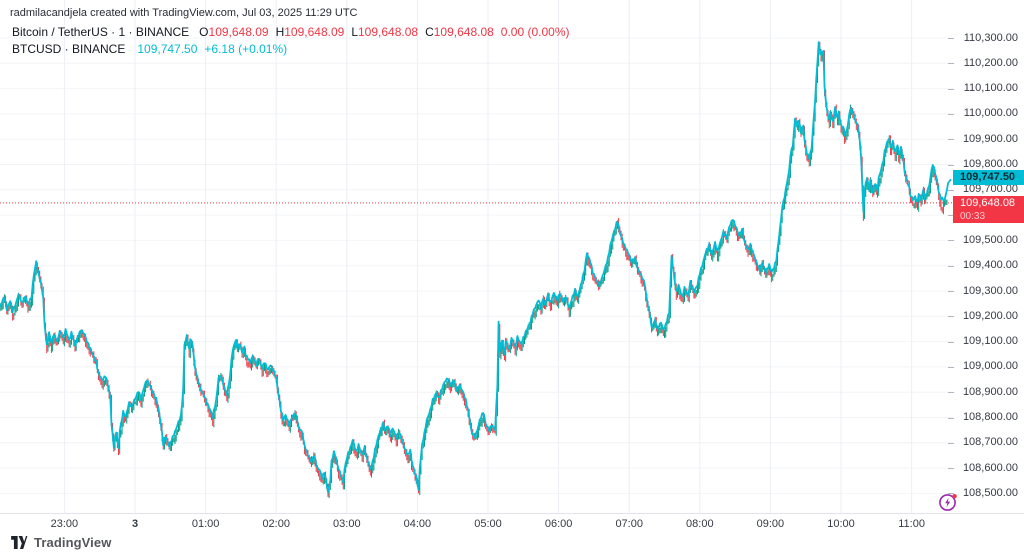 The image size is (1024, 558). I want to click on time-axis-label: 06:00, so click(558, 524).